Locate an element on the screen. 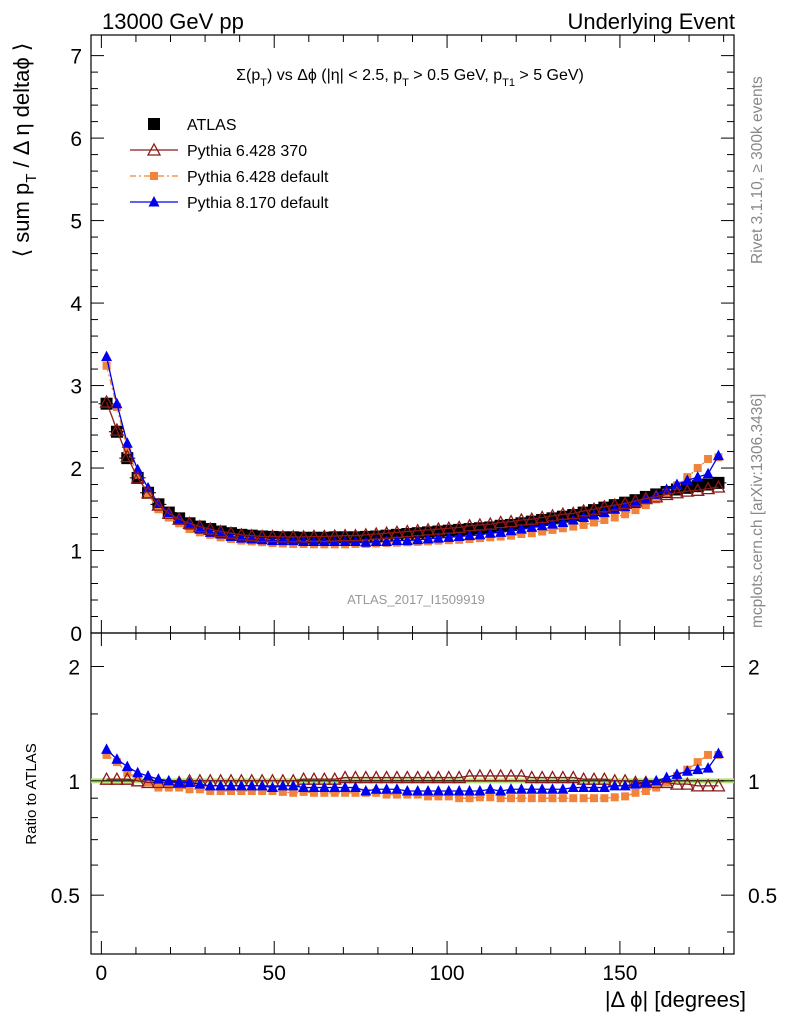 The image size is (786, 1024). legend-label-pythia-6-428-default: Pythia 6.428 default is located at coordinates (258, 177).